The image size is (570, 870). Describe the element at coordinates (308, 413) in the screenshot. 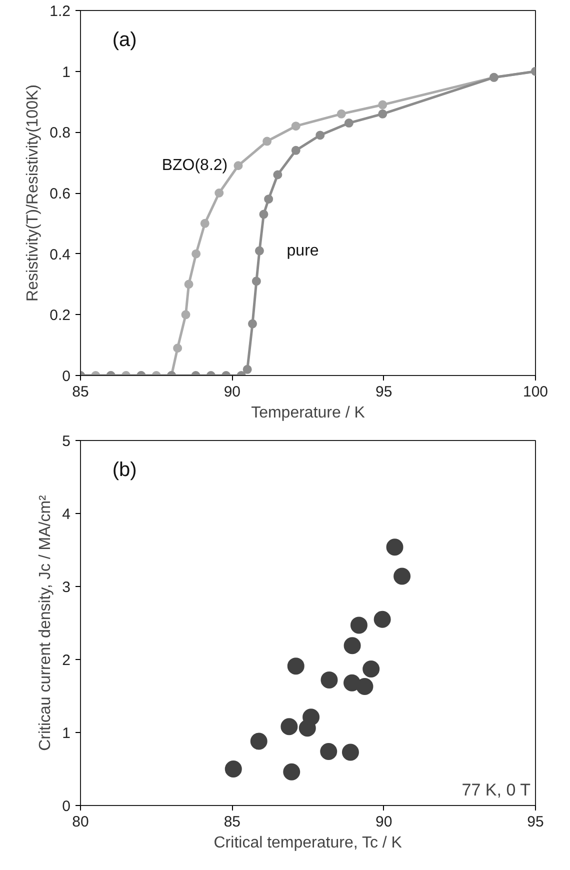

I see `x-axis-title: Temperature / K` at that location.